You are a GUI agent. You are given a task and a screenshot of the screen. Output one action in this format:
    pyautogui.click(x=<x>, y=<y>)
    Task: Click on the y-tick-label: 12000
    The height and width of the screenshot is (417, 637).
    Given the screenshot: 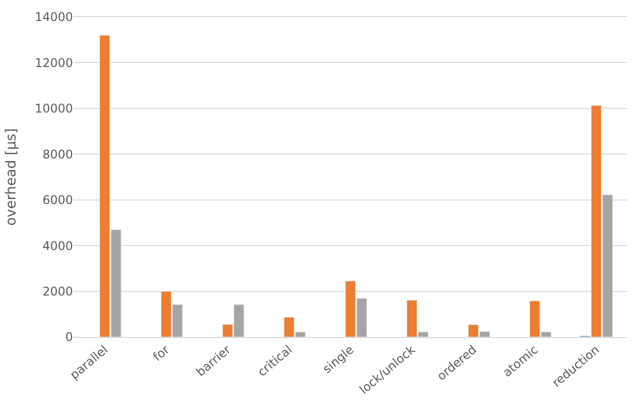 What is the action you would take?
    pyautogui.click(x=53, y=63)
    